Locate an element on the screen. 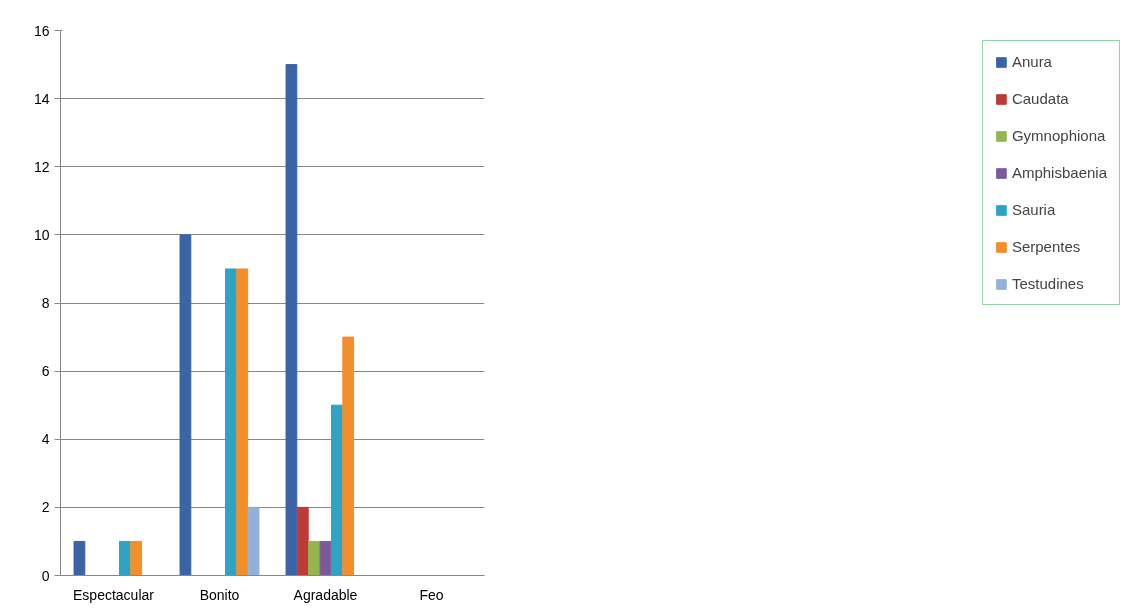 This screenshot has width=1138, height=612. legend-label: Amphisbaenia is located at coordinates (1059, 172).